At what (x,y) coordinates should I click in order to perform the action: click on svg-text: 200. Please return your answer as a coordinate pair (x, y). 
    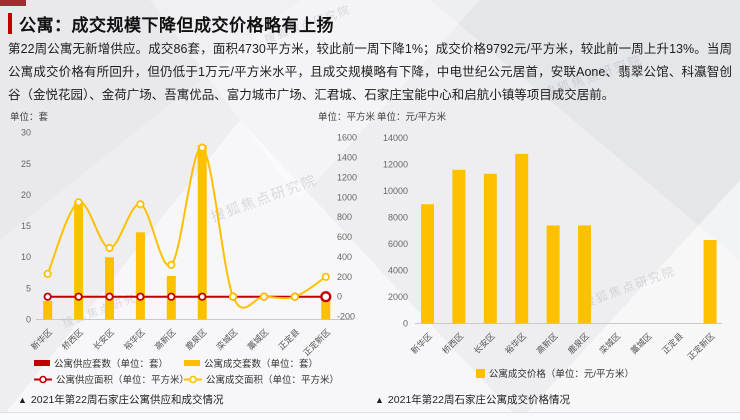
    Looking at the image, I should click on (344, 277).